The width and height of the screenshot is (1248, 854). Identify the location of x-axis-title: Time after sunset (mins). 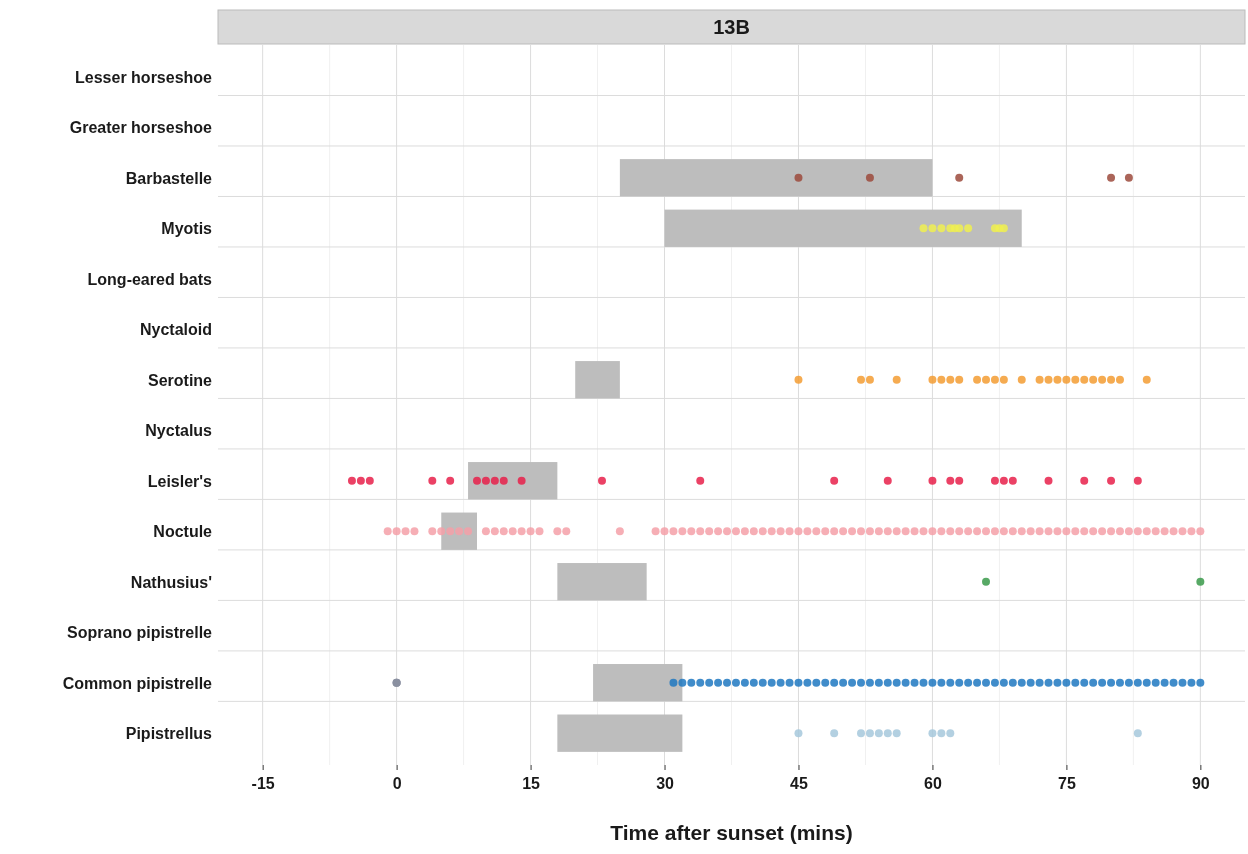
(731, 832).